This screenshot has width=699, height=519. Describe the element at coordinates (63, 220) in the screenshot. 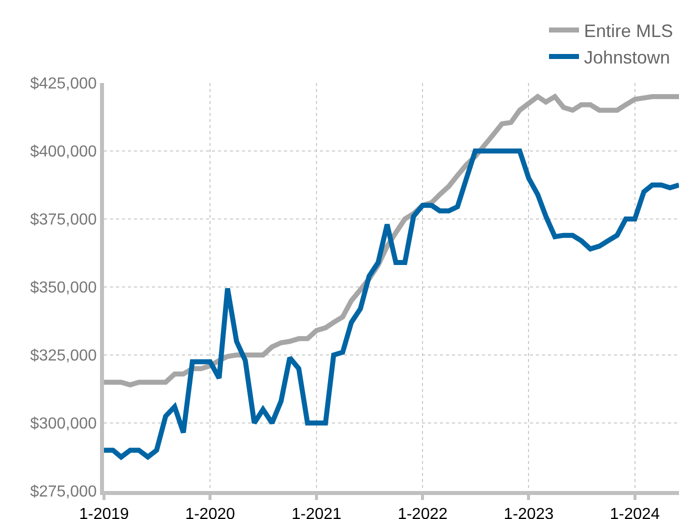

I see `y-tick-label: $375,000` at that location.